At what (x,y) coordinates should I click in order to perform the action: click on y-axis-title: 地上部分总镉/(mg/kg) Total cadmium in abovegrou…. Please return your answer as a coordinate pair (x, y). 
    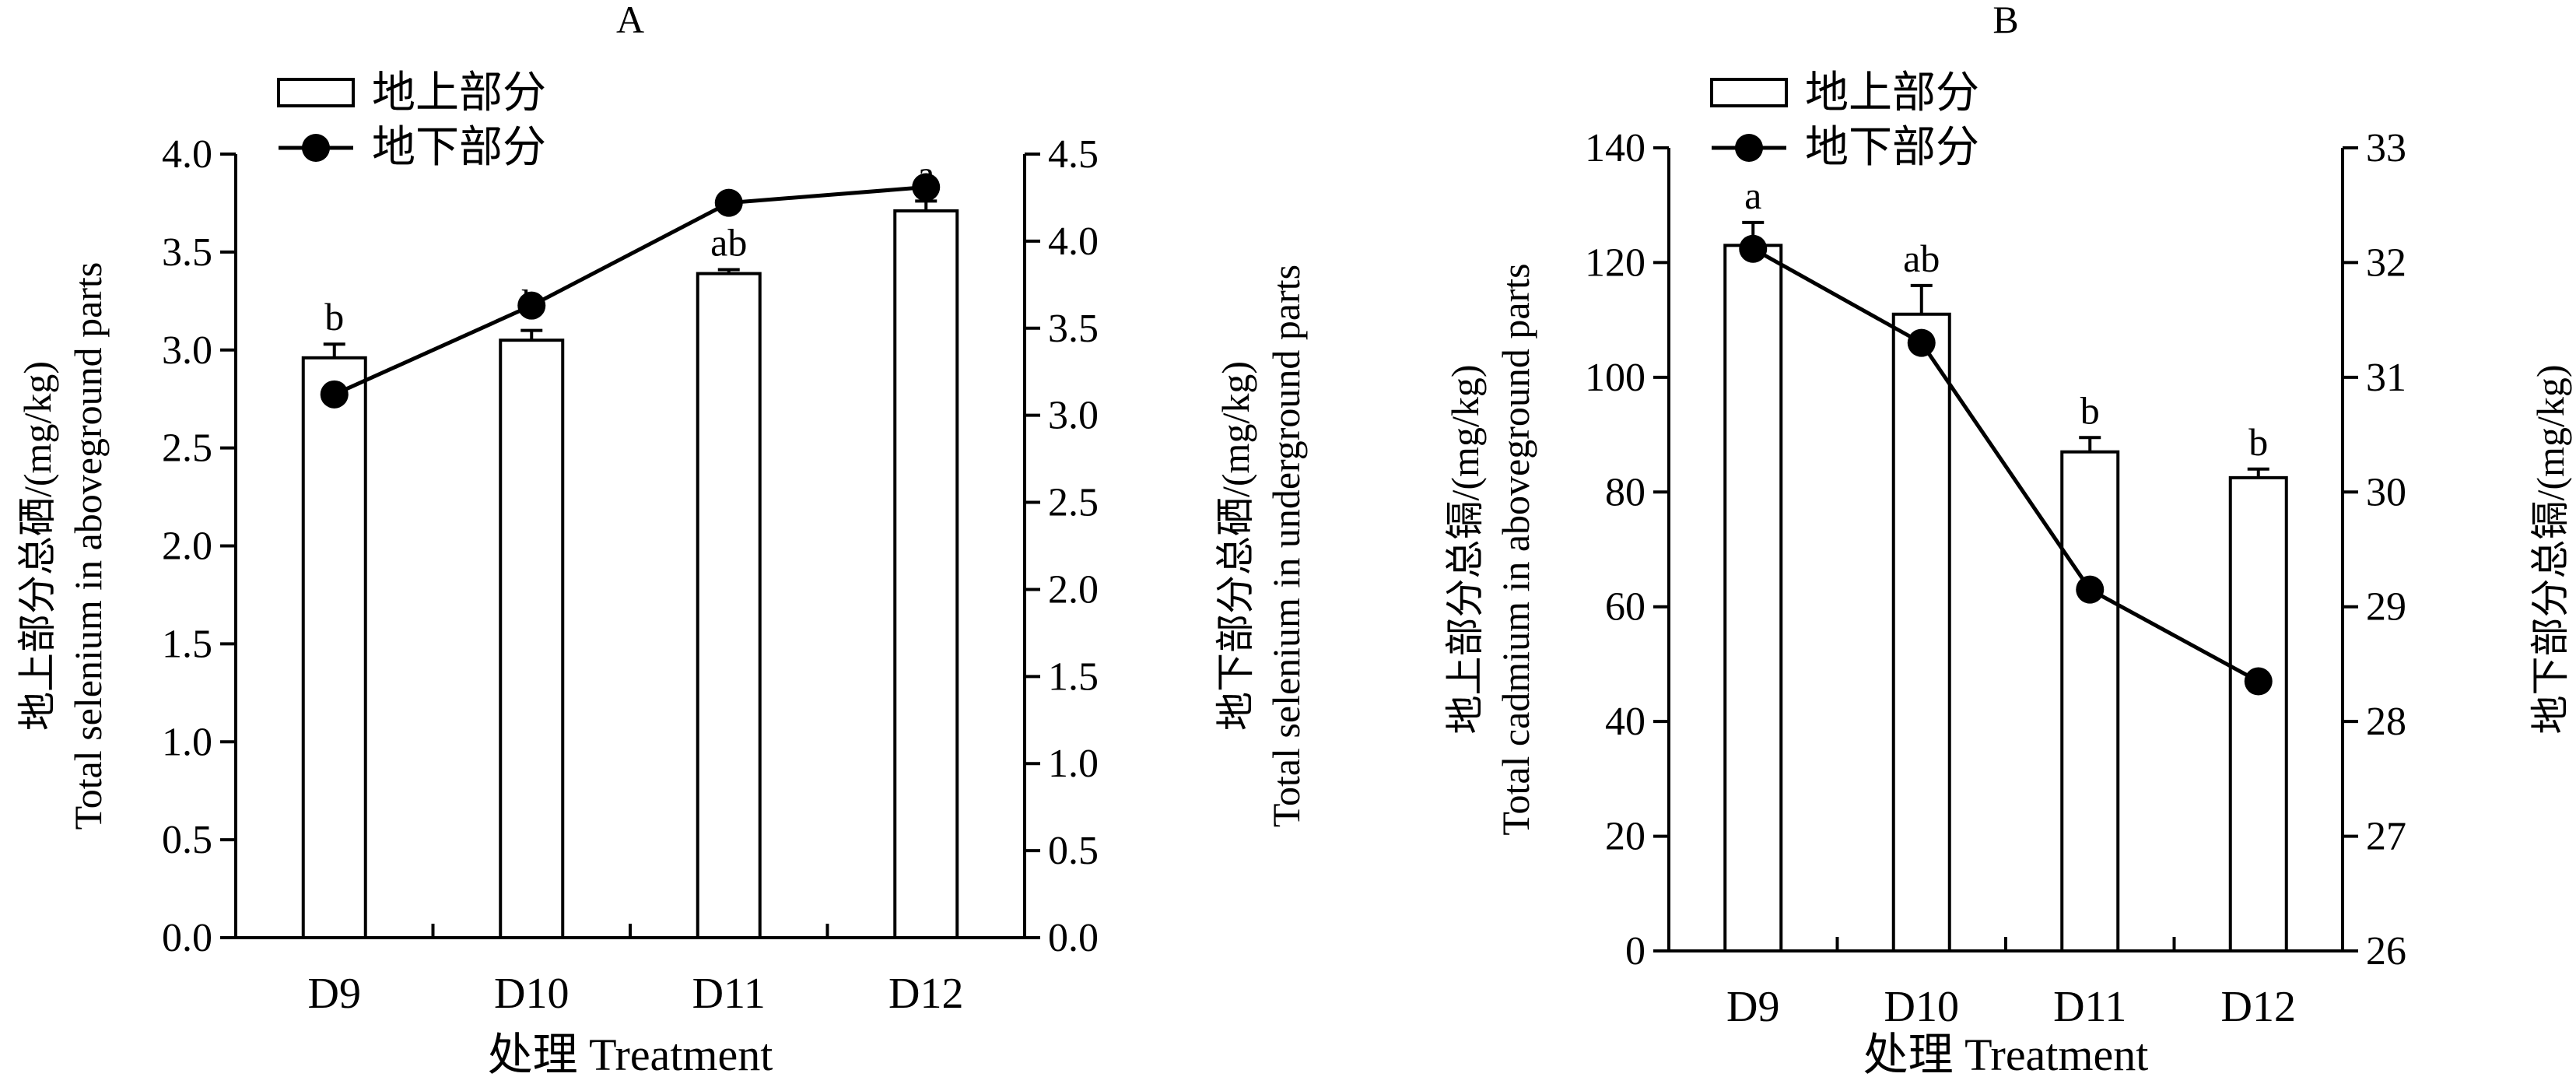
    Looking at the image, I should click on (1490, 549).